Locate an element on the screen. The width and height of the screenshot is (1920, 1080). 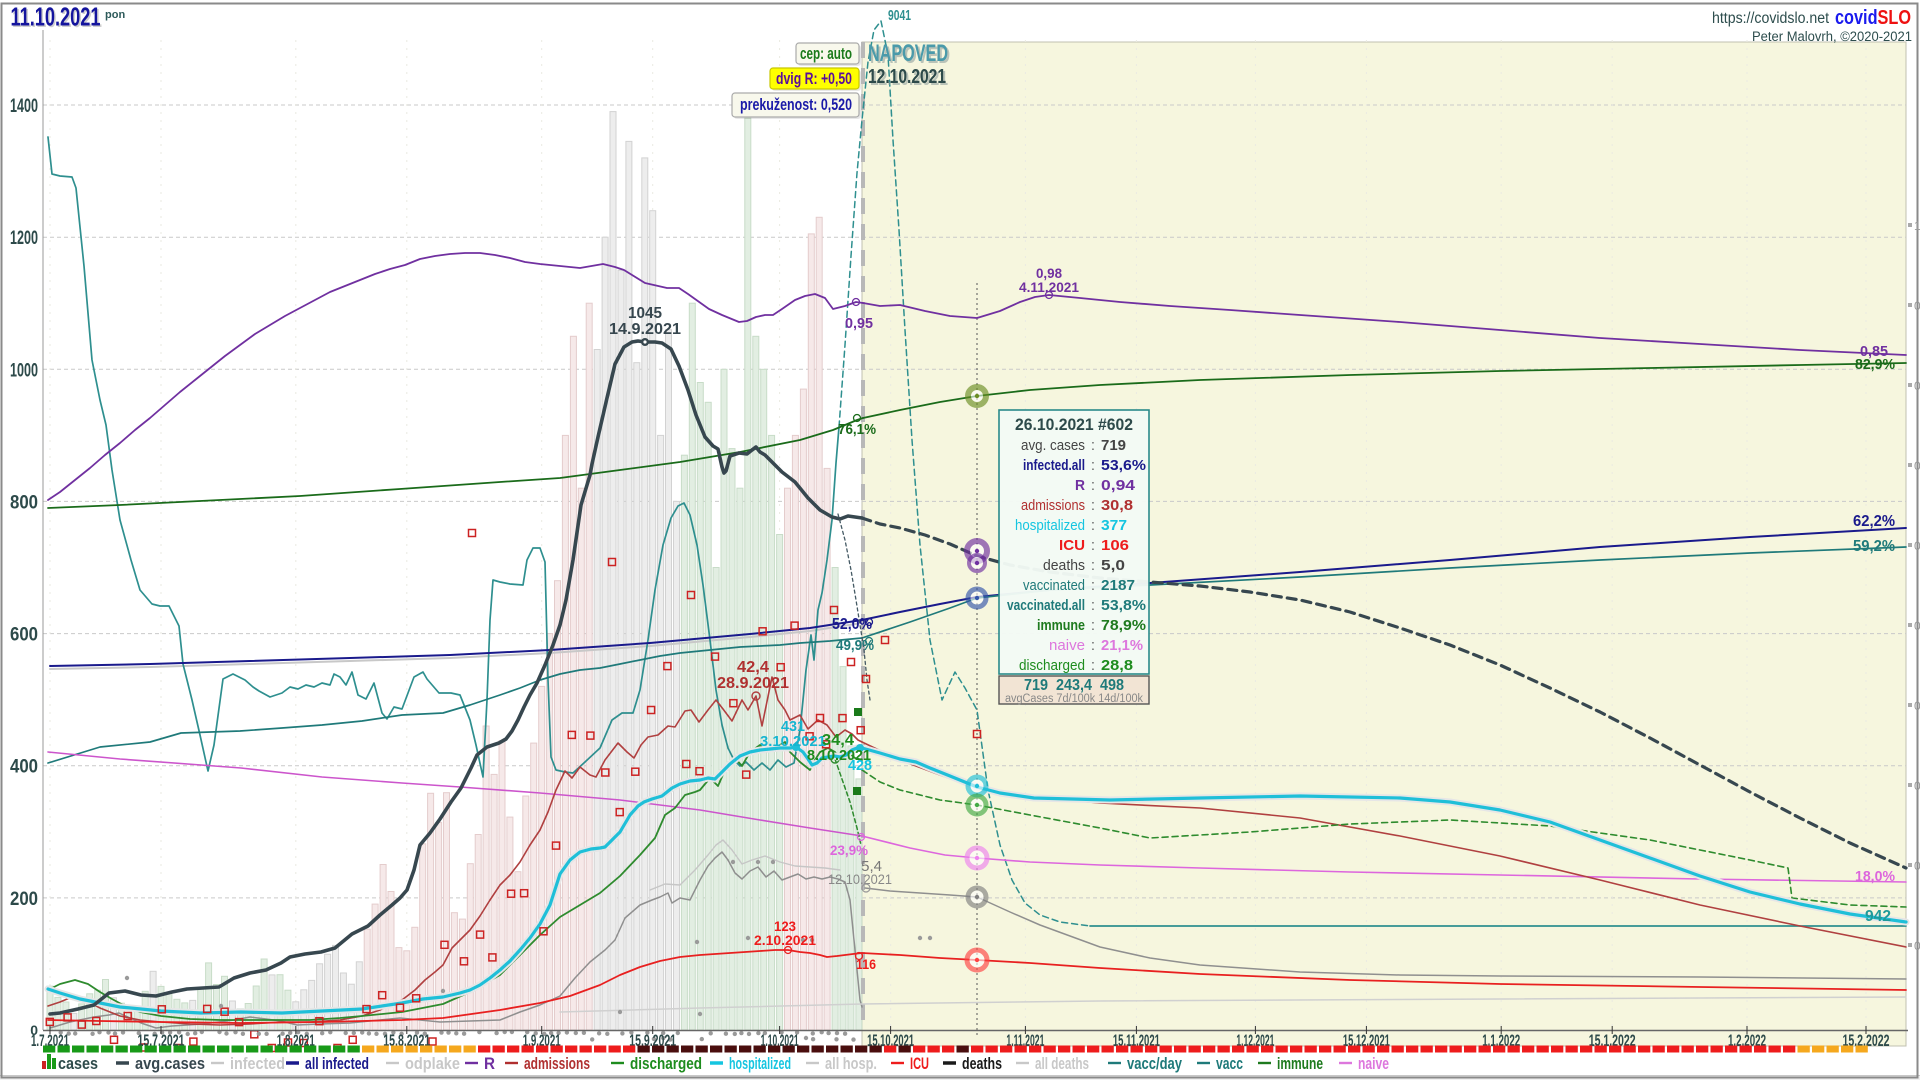
svg-text: 5,4 is located at coordinates (871, 866).